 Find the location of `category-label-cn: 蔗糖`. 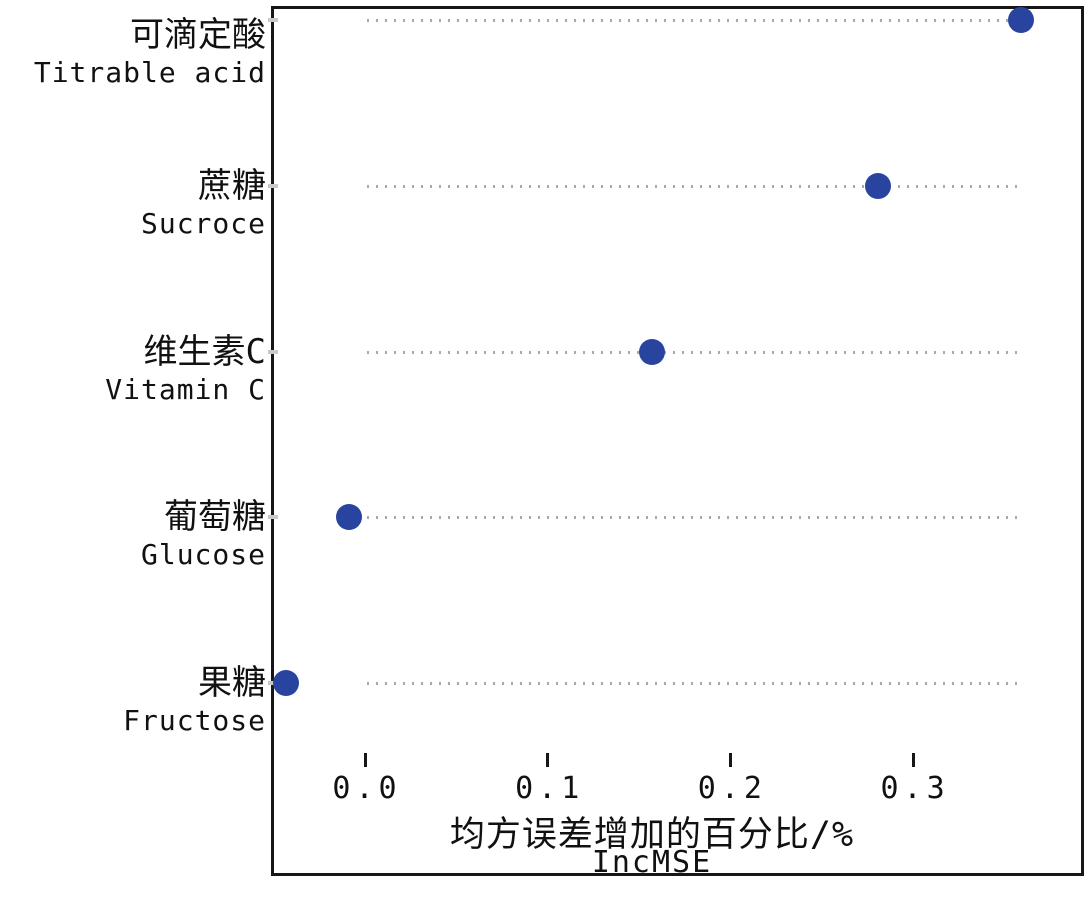

category-label-cn: 蔗糖 is located at coordinates (232, 185).